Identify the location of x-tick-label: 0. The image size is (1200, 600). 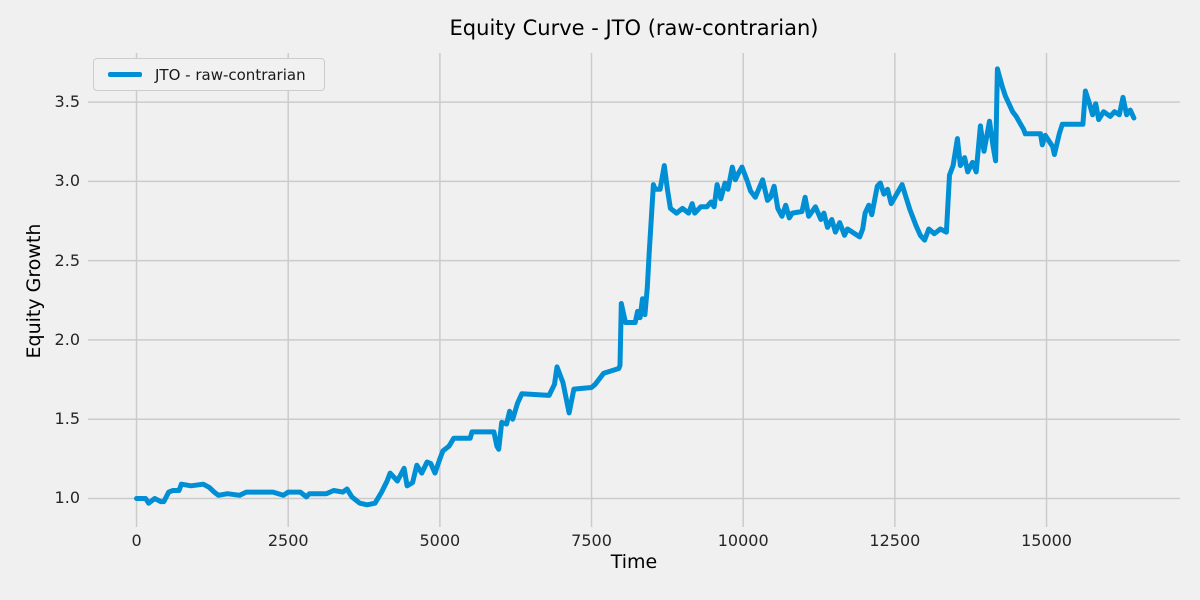
(136, 540).